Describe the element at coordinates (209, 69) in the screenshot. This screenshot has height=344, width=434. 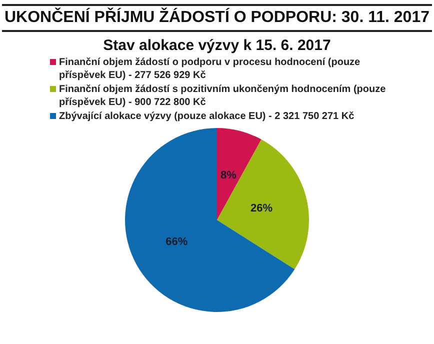
I see `legend-label: Finanční objem žádostí o podporu v procesu hodnocení (pouze příspěvek EU) - 277 526 929 Kč` at that location.